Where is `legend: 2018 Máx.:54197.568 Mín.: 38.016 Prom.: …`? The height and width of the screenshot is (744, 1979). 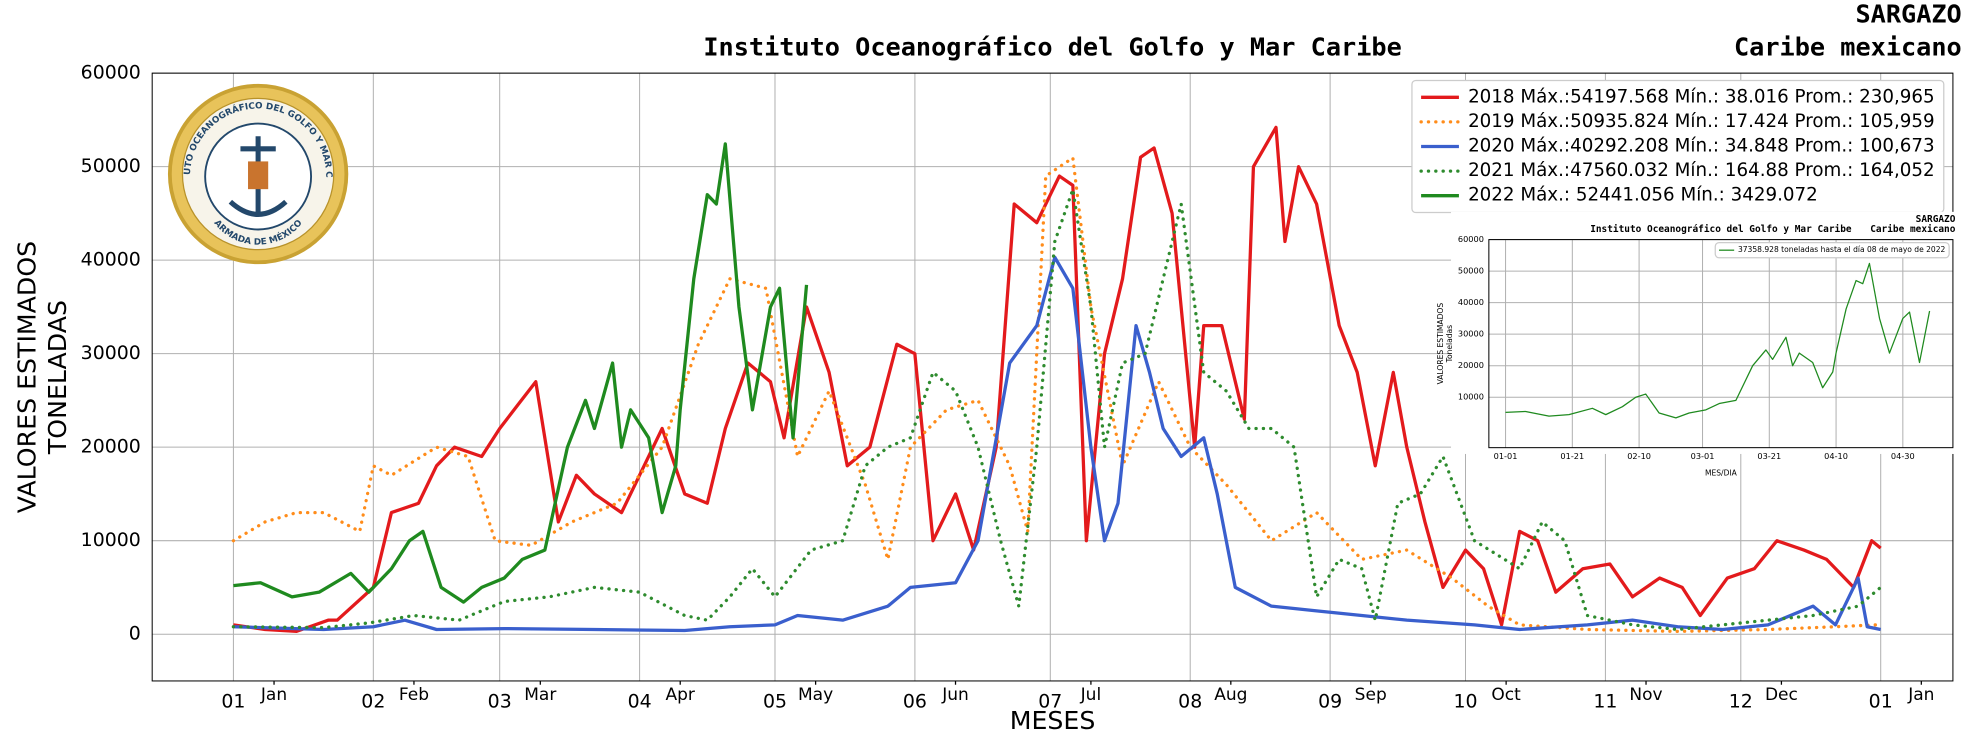
legend: 2018 Máx.:54197.568 Mín.: 38.016 Prom.: … is located at coordinates (1678, 146).